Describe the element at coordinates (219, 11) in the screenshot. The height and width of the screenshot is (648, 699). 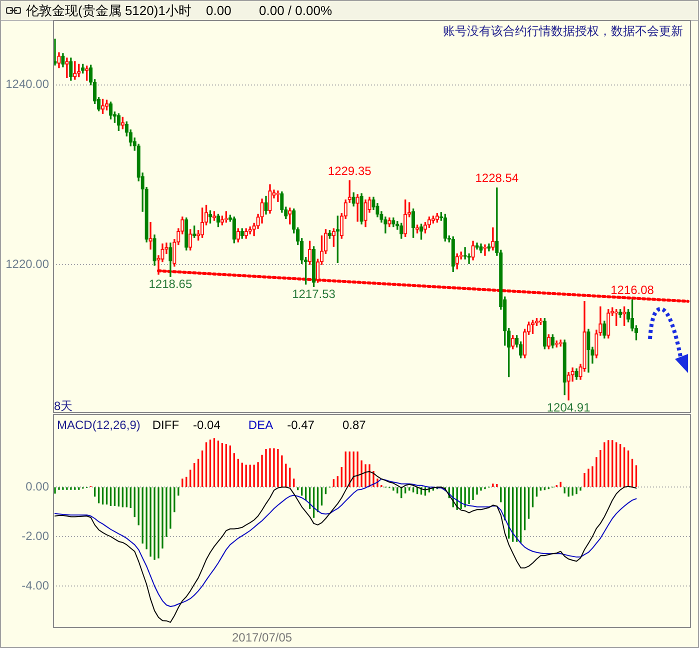
I see `text: 0.00` at that location.